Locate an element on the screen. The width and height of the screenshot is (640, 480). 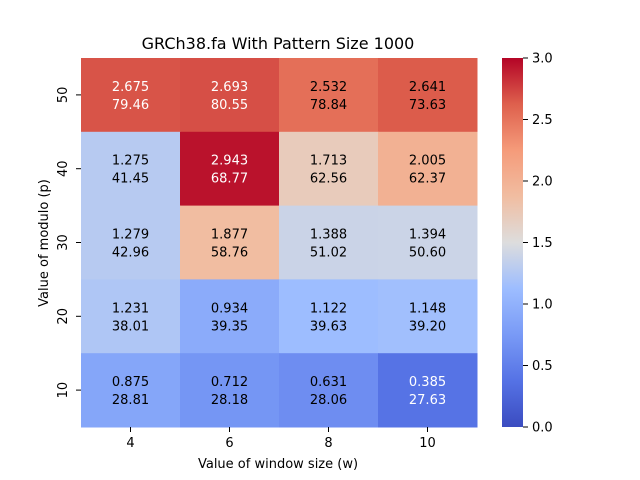
x-axis-label: Value of window size (w) is located at coordinates (278, 464).